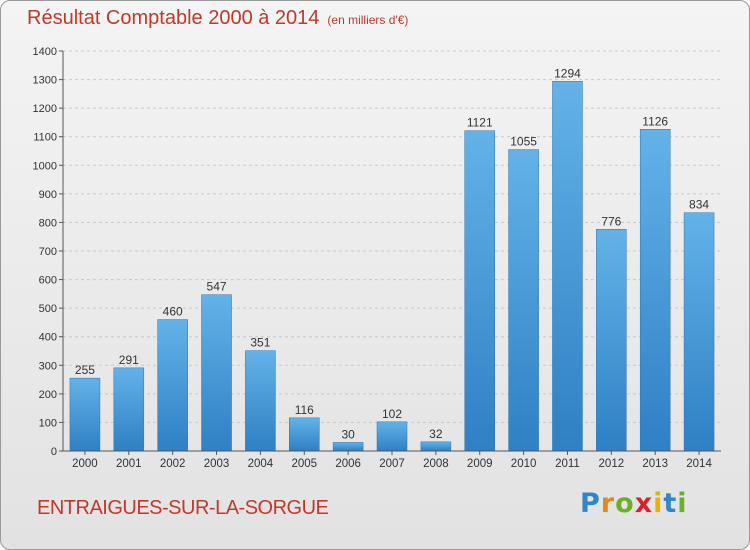 The width and height of the screenshot is (750, 550). I want to click on logo-letter: P, so click(590, 503).